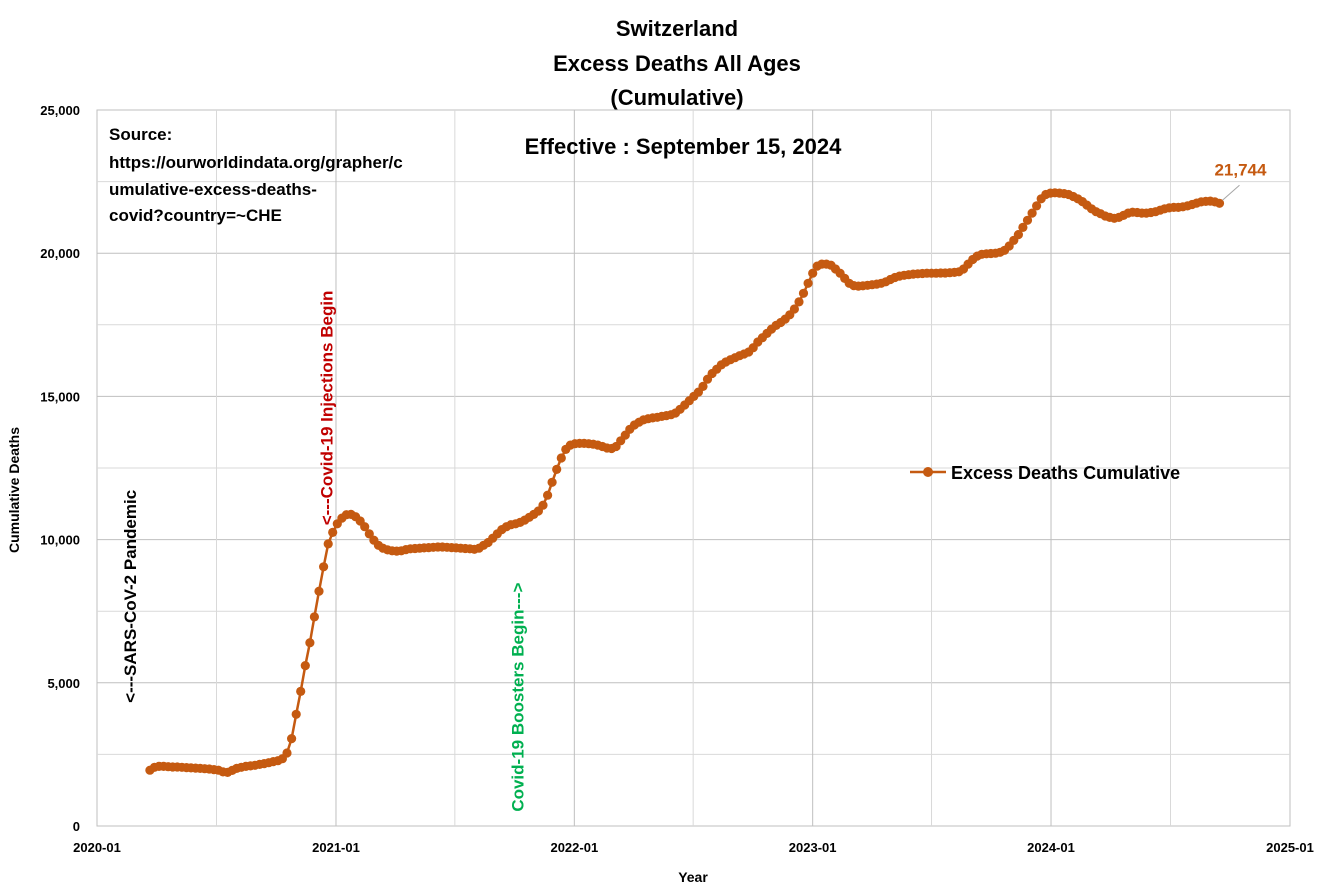  I want to click on effective-date-subtitle: Effective : September 15, 2024, so click(683, 146).